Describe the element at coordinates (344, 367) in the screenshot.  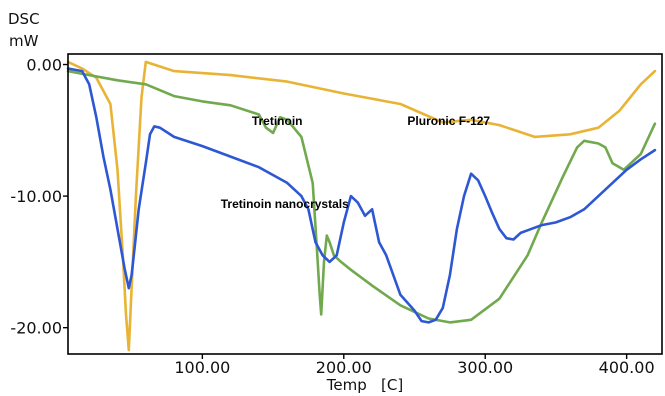
I see `x-tick-label: 200.00` at that location.